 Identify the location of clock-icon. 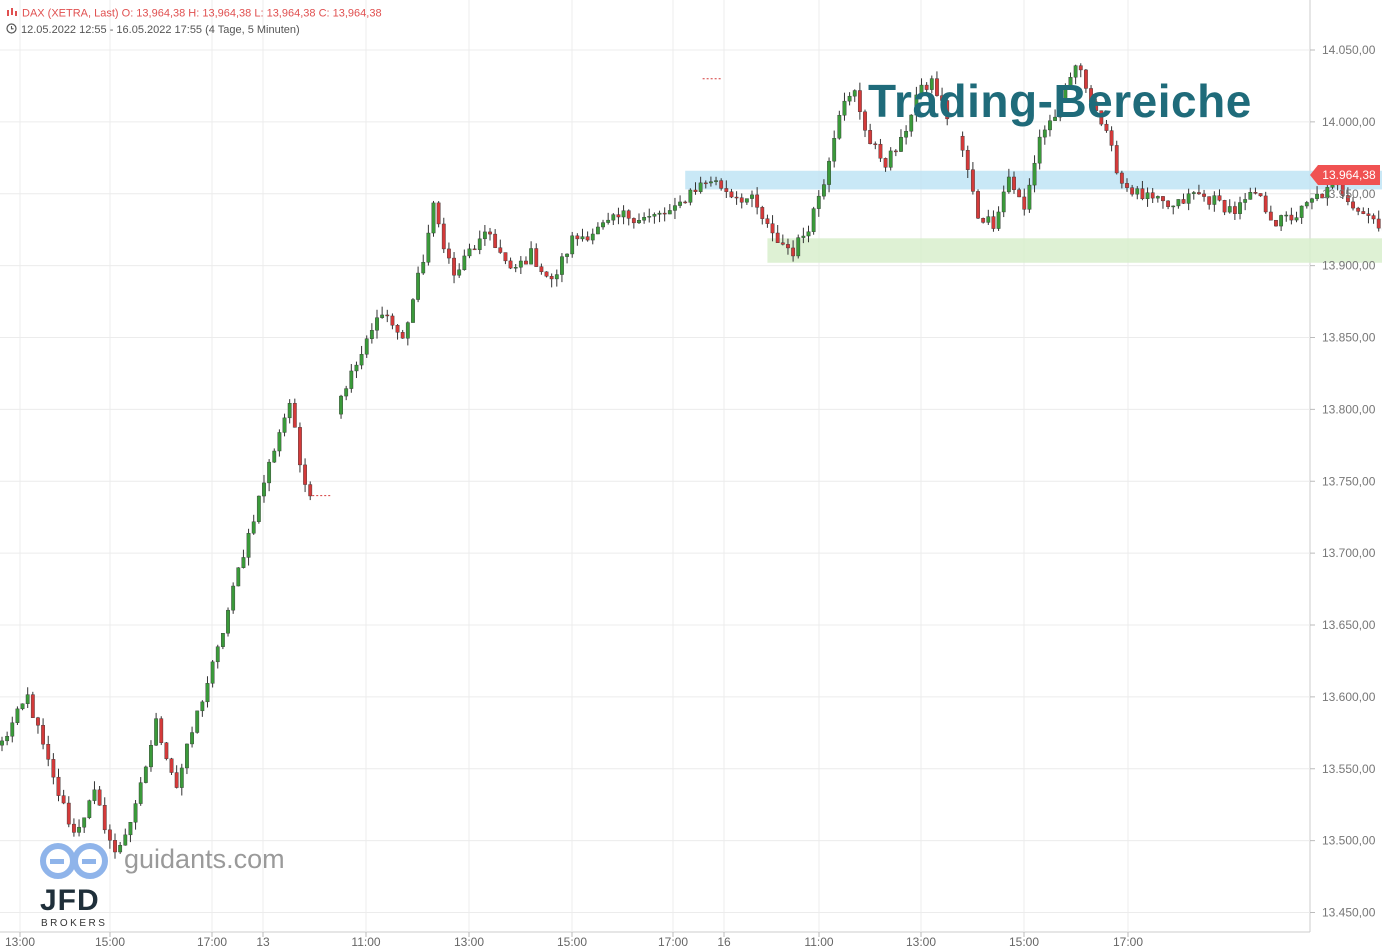
(11, 30).